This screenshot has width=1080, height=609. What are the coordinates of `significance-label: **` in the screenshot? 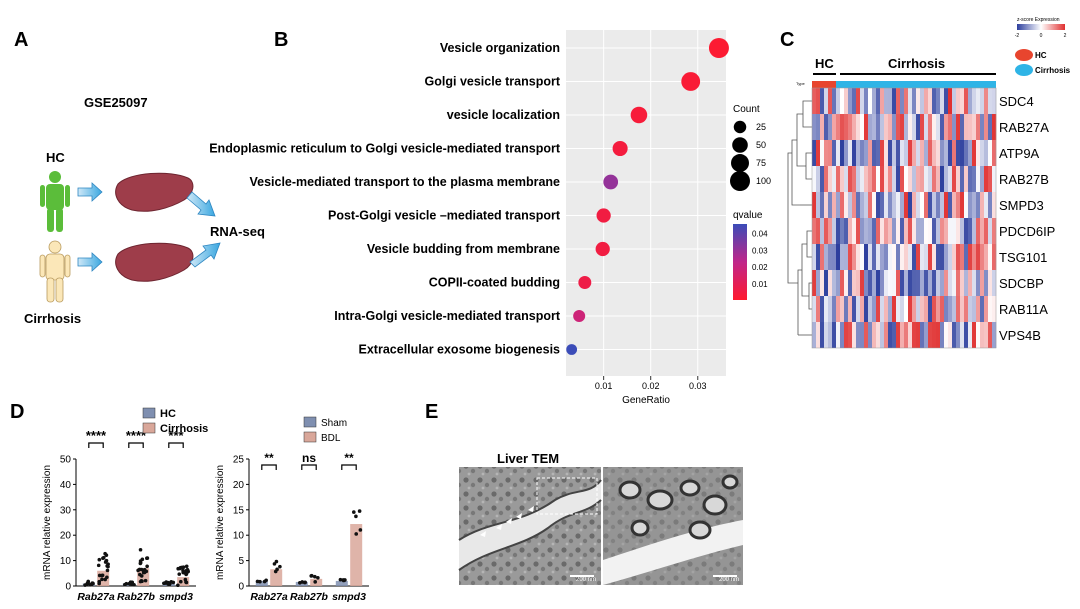 It's located at (269, 458).